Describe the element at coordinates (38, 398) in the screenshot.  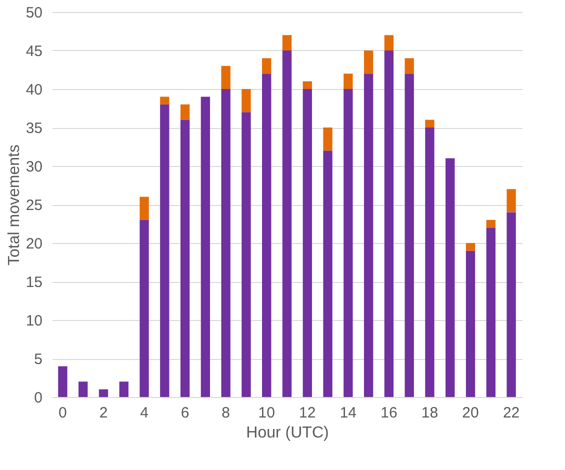
I see `y-tick-label: 0` at that location.